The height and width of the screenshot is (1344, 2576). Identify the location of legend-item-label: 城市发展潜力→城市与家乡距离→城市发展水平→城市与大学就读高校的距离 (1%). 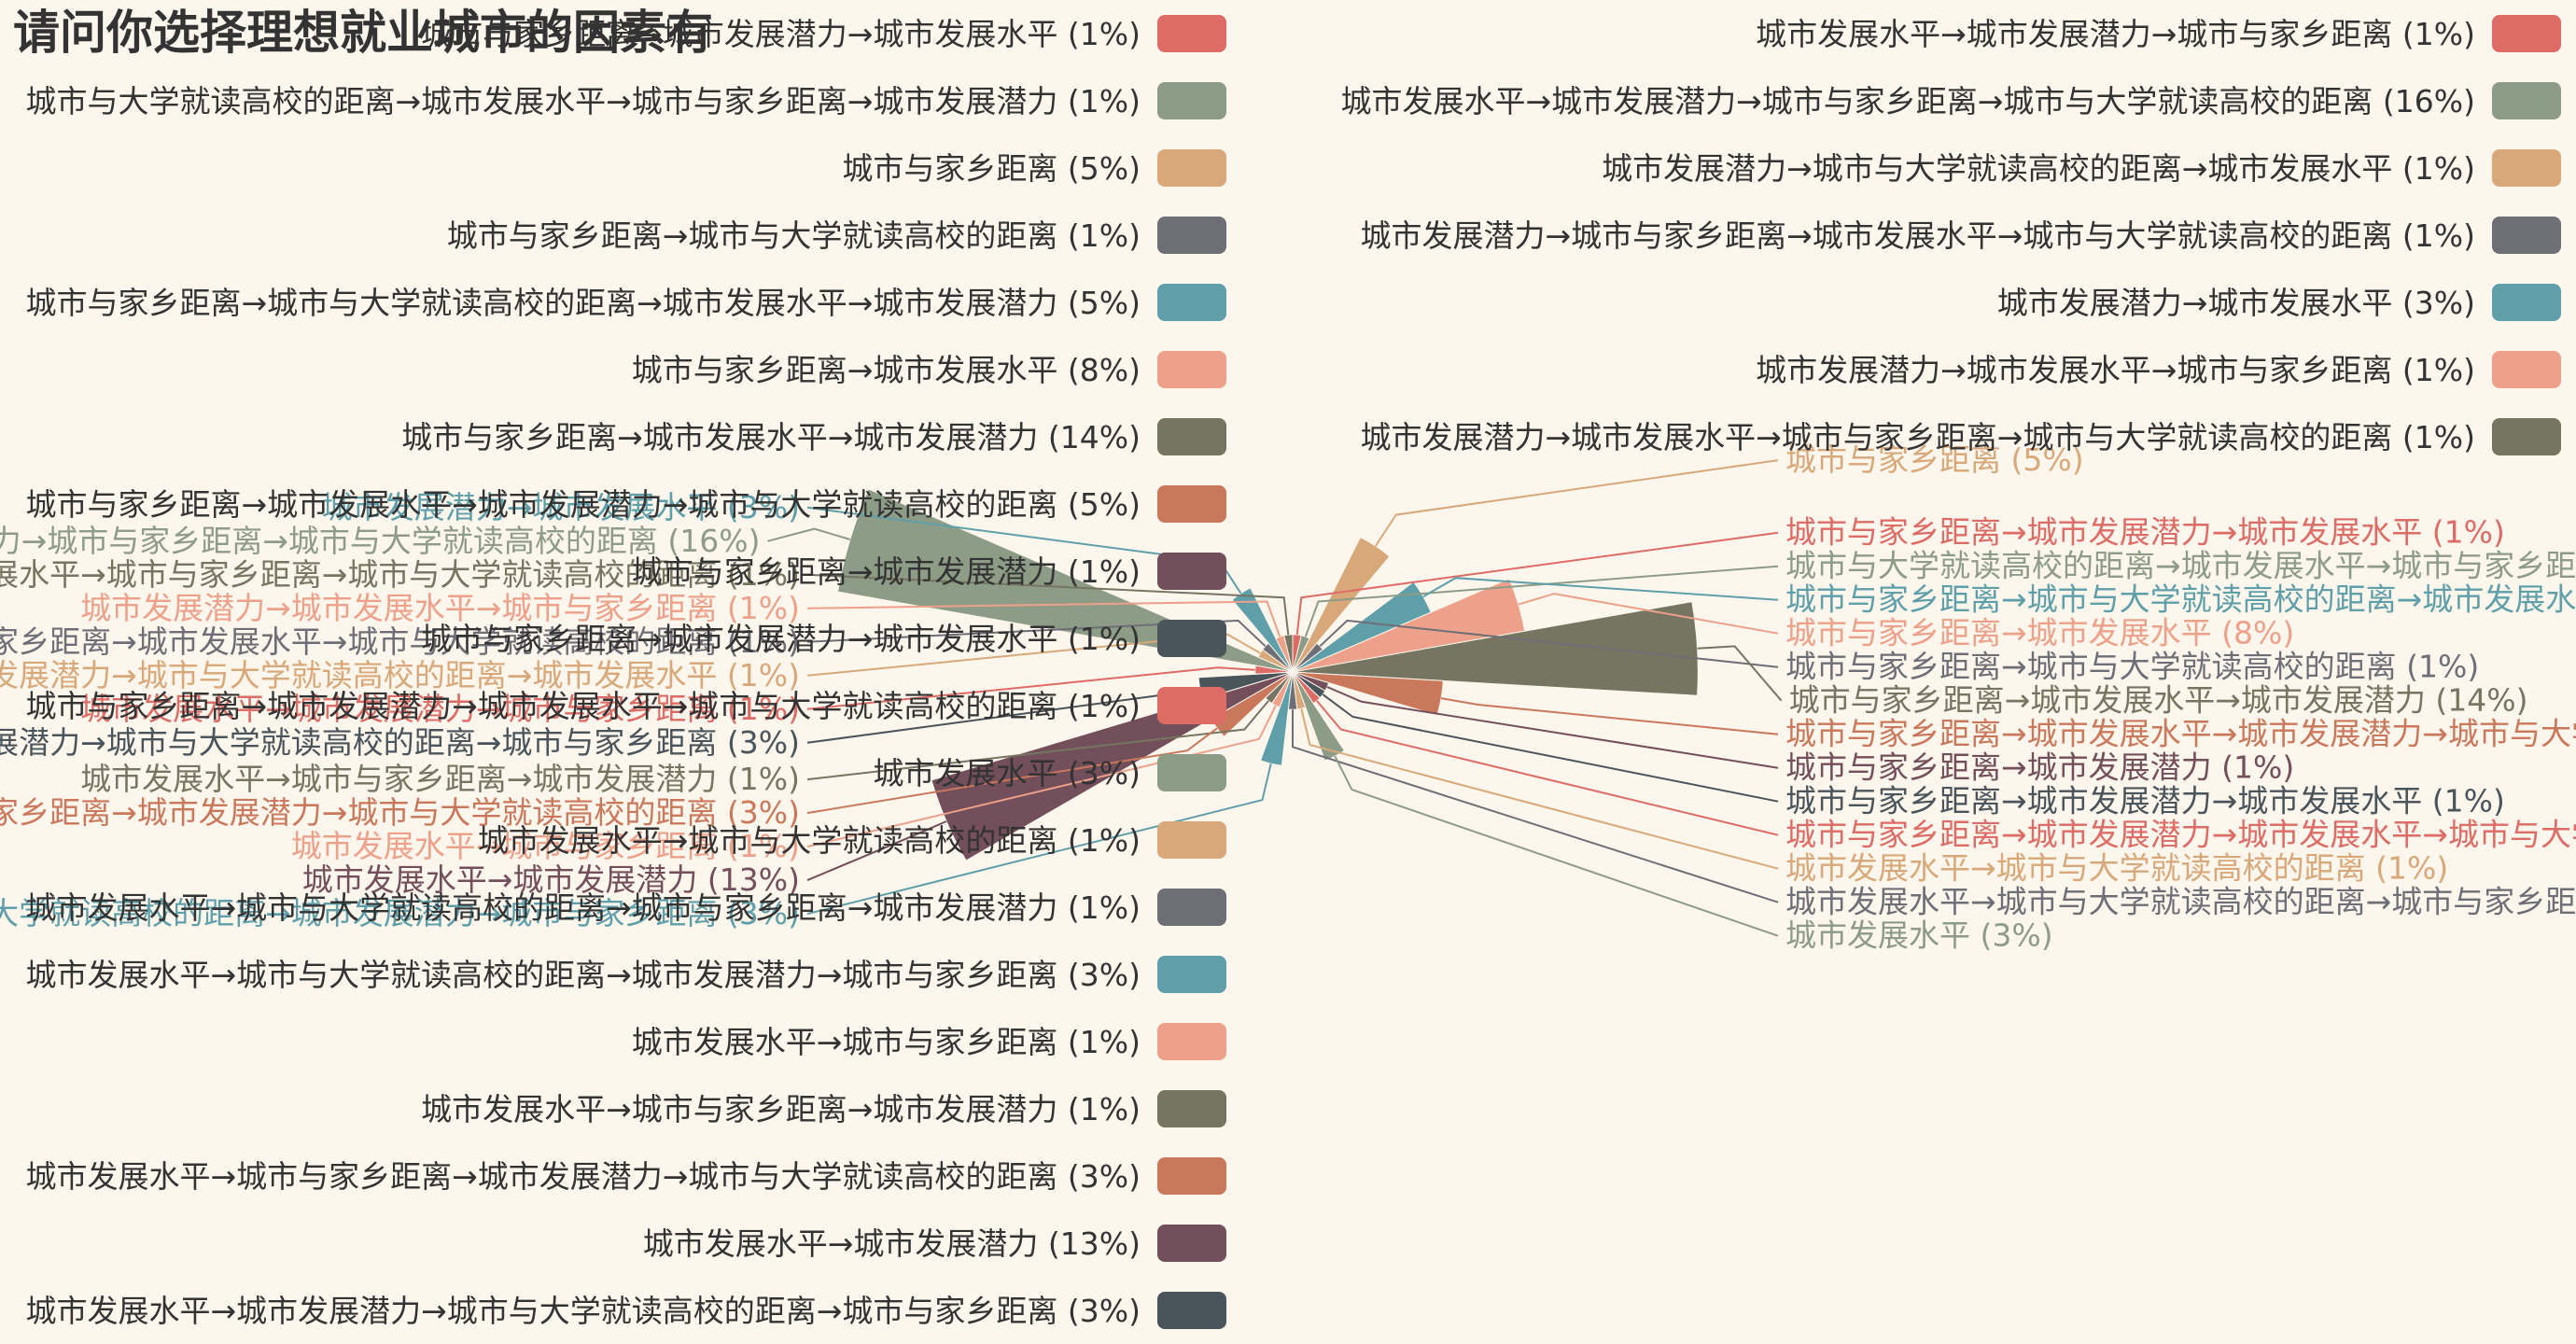
(1917, 235).